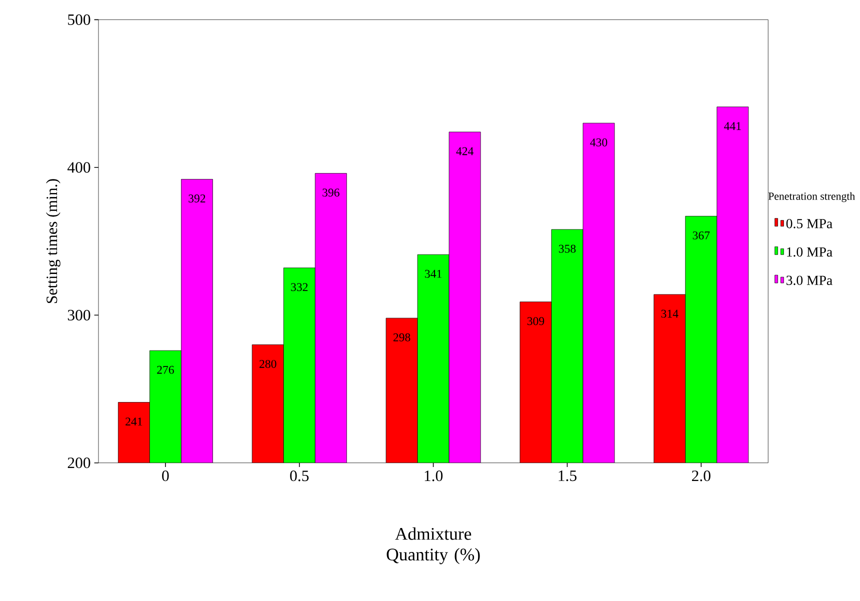 The width and height of the screenshot is (860, 601). I want to click on x-tick-label: 1.0, so click(433, 476).